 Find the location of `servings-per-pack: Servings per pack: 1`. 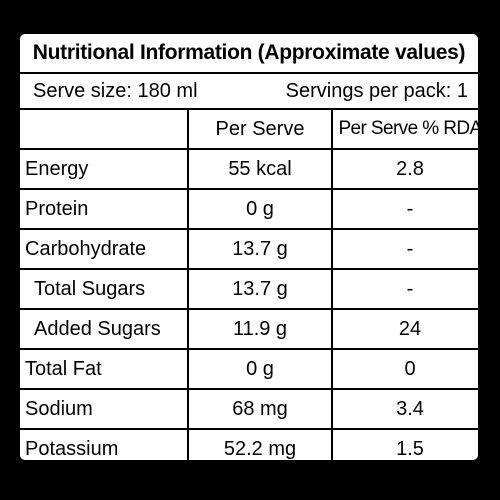

servings-per-pack: Servings per pack: 1 is located at coordinates (376, 90).